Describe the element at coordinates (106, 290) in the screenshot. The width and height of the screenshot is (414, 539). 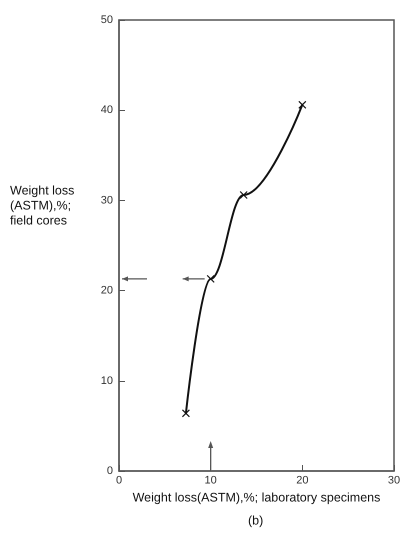
I see `y-tick-label: 20` at that location.